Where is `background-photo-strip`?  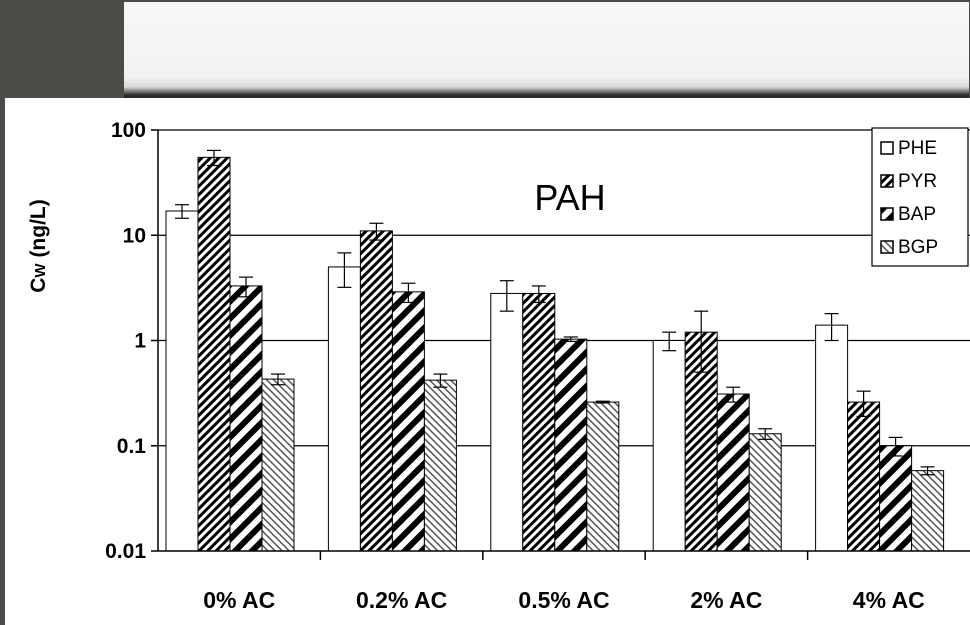 background-photo-strip is located at coordinates (546, 52).